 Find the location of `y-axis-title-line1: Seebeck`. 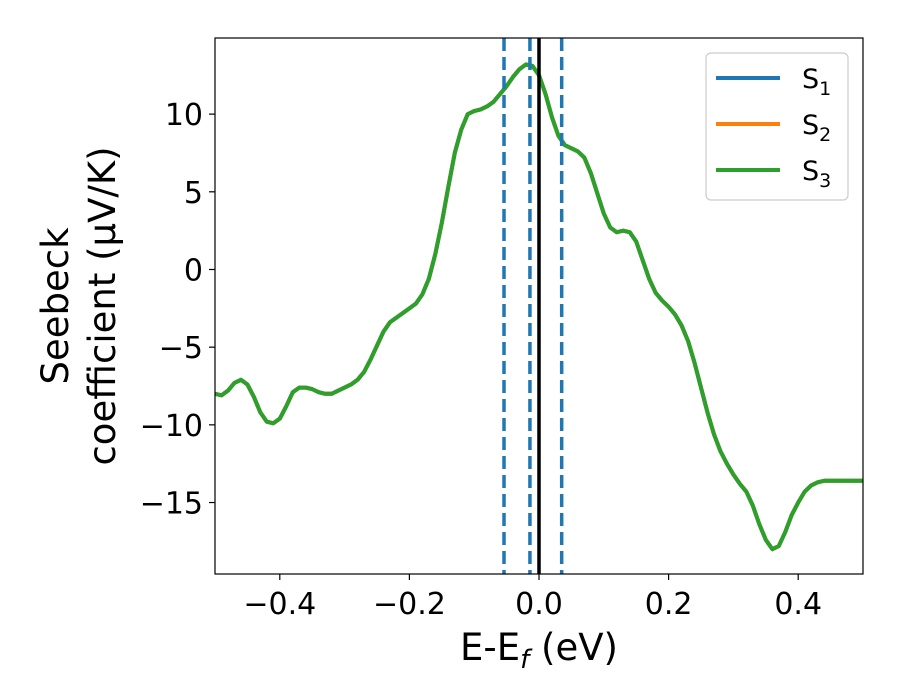

y-axis-title-line1: Seebeck is located at coordinates (55, 306).